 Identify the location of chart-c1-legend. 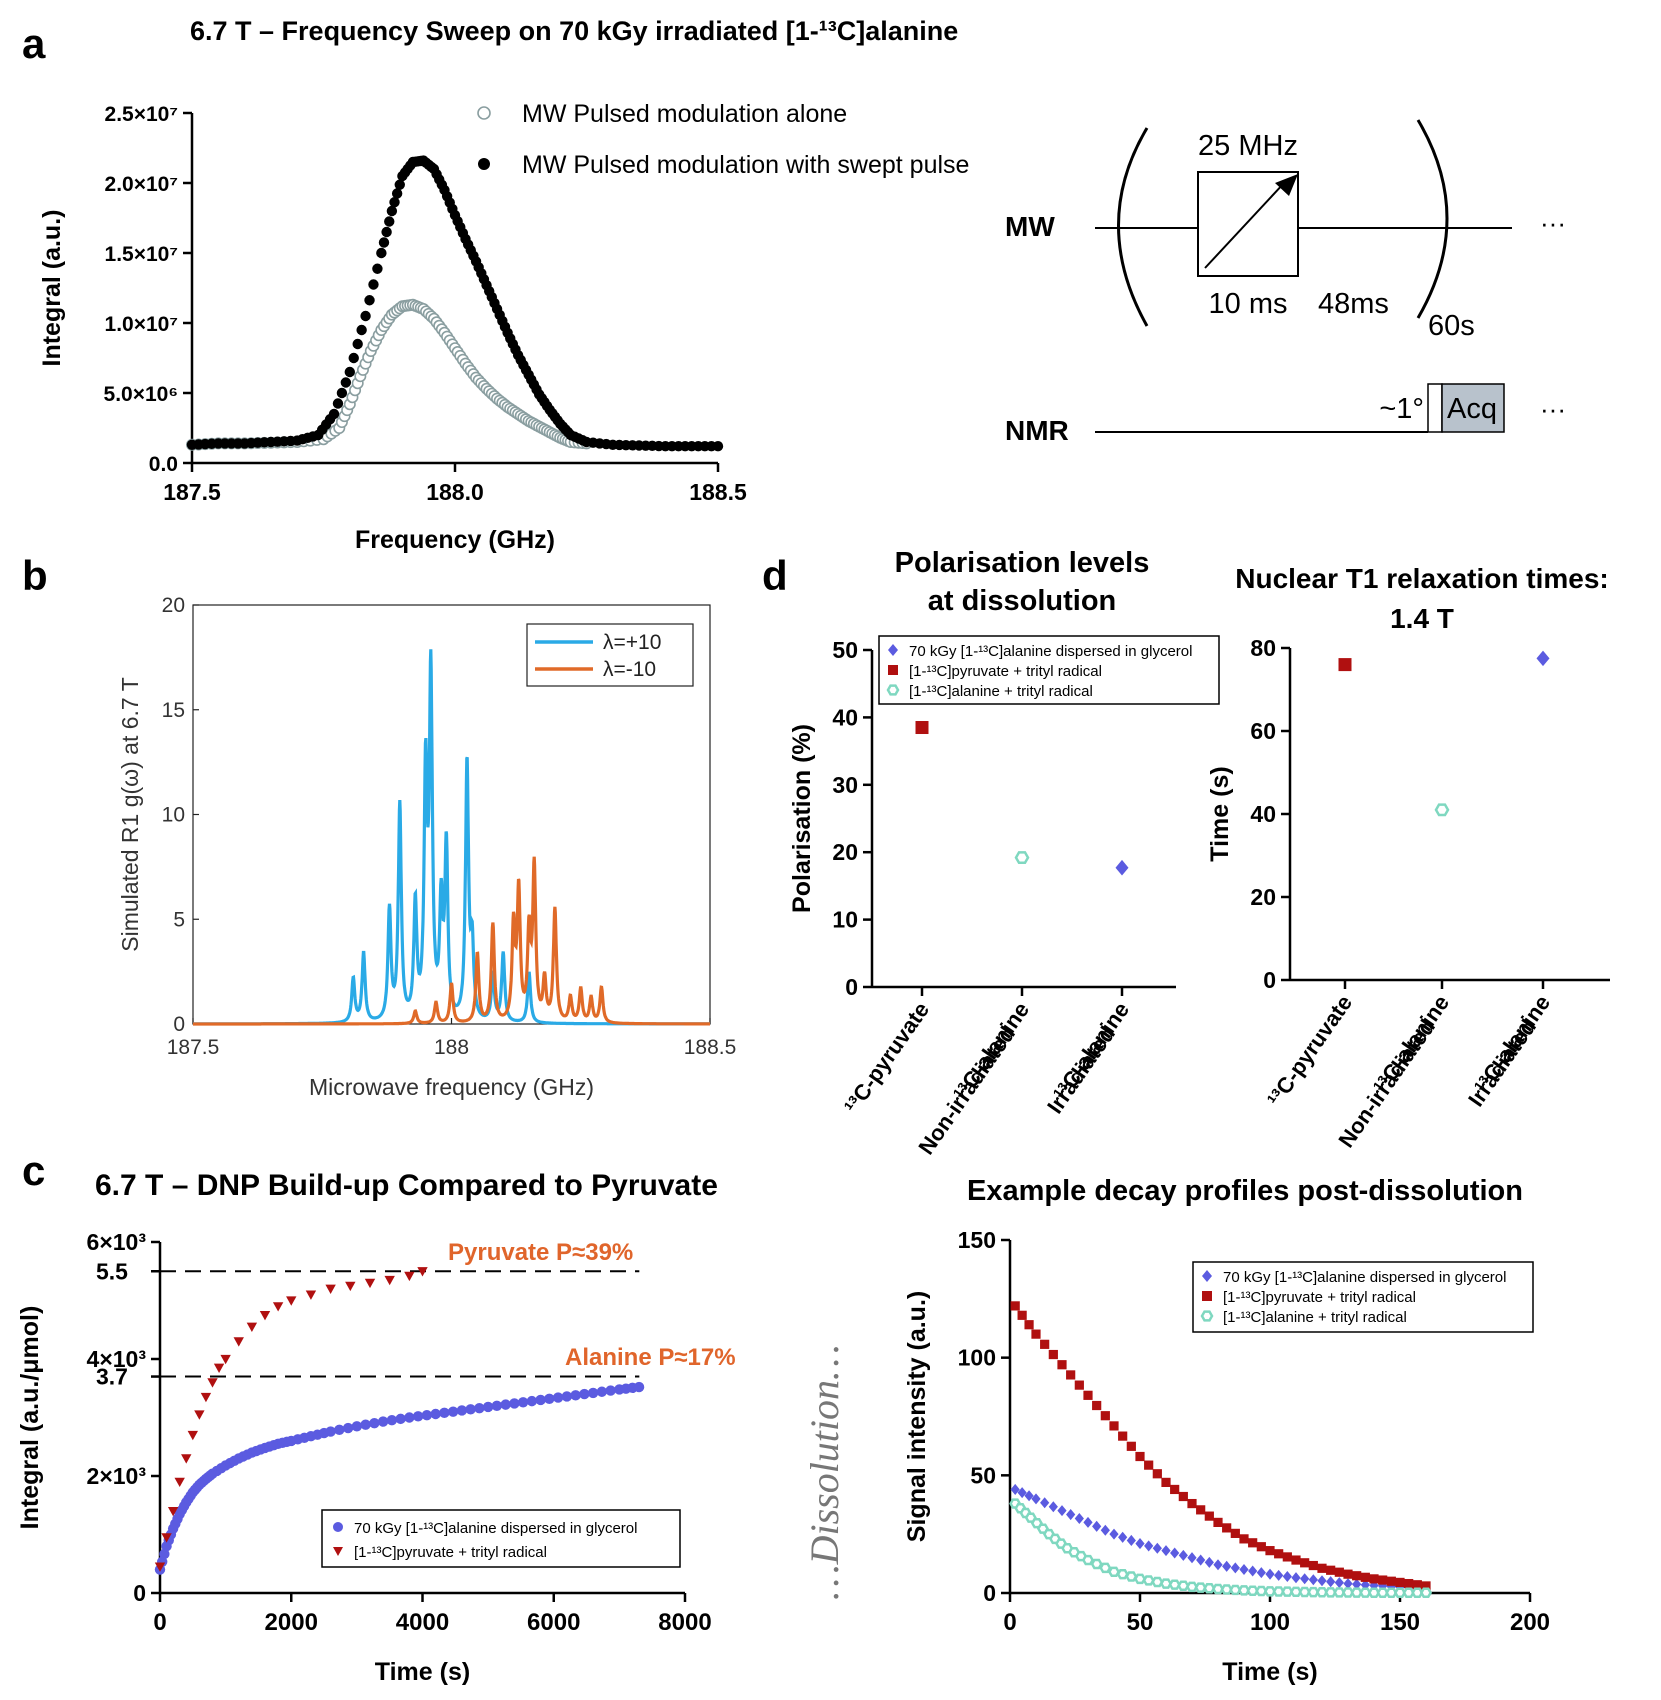
(501, 1538).